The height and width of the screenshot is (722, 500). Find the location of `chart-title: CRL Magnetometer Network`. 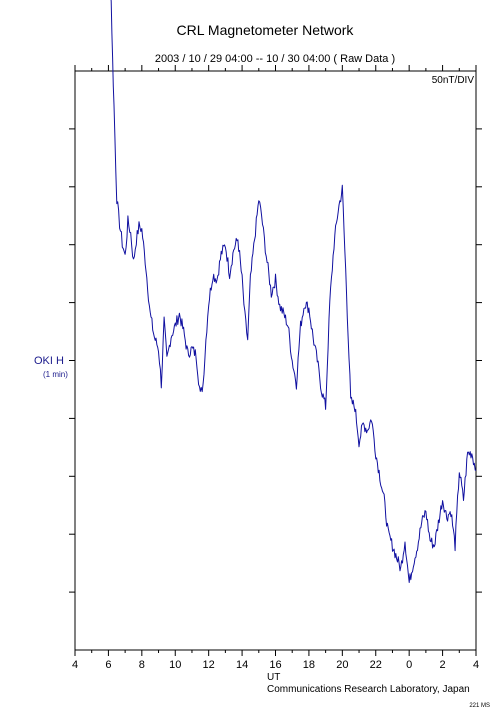

chart-title: CRL Magnetometer Network is located at coordinates (265, 30).